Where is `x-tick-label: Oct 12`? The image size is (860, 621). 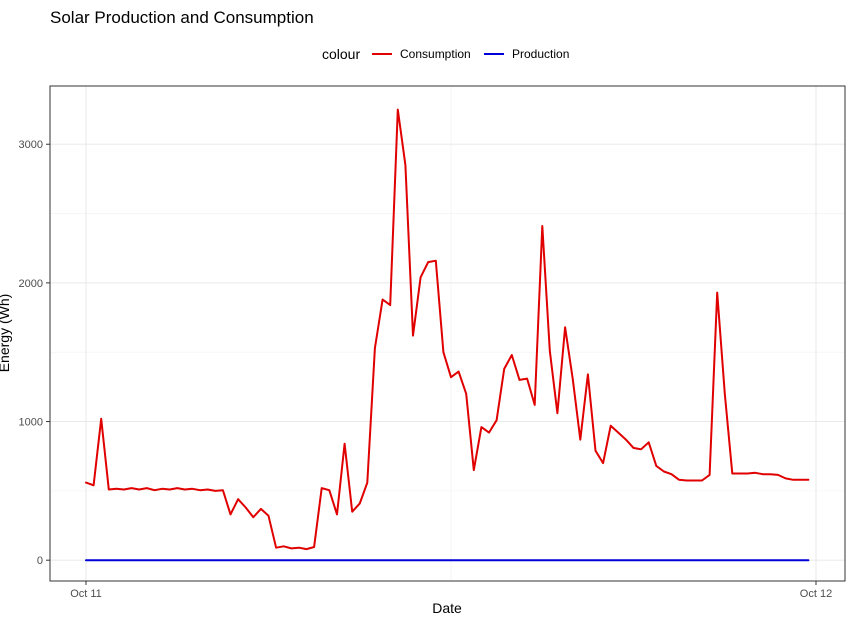 x-tick-label: Oct 12 is located at coordinates (816, 594).